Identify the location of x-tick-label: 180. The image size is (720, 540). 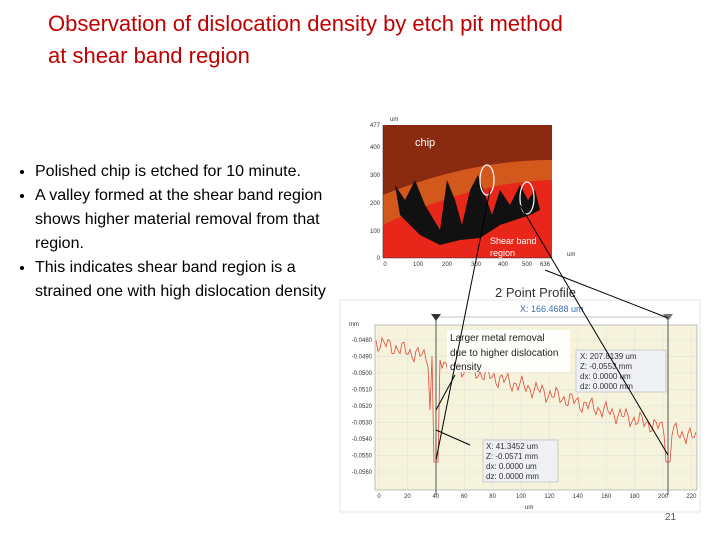
(635, 497).